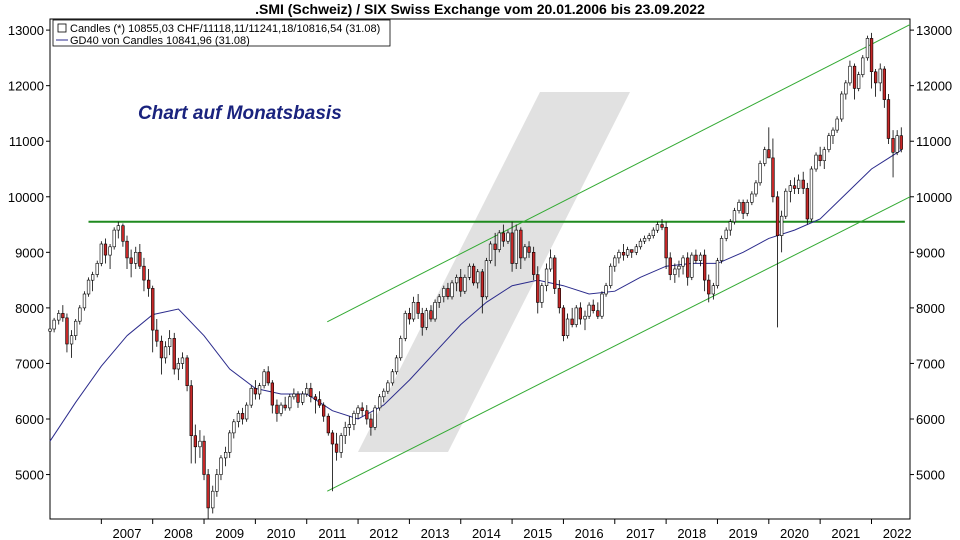 This screenshot has height=540, width=960. I want to click on x-tick-label: 2015, so click(537, 533).